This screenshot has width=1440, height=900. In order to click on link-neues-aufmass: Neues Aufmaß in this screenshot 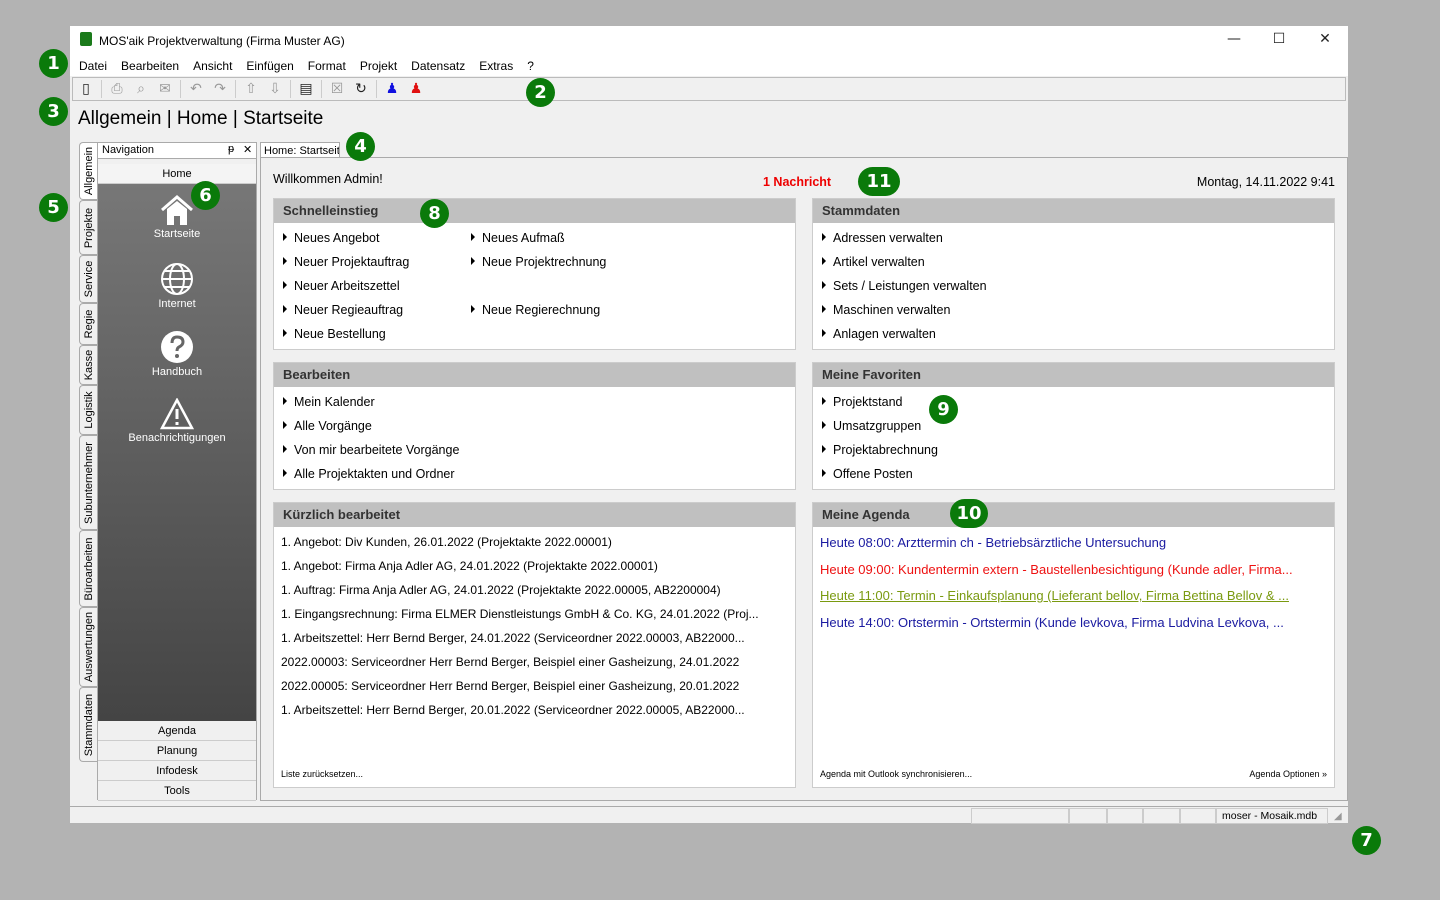, I will do `click(518, 238)`.